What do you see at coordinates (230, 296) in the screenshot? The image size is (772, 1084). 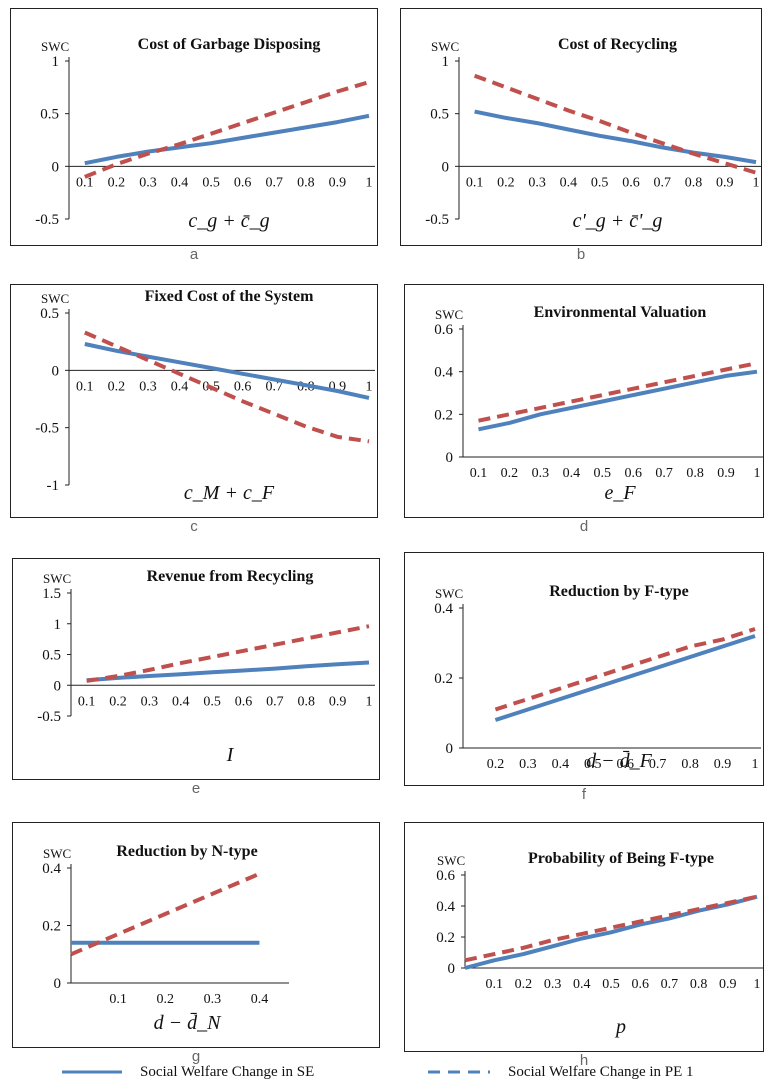 I see `chart-title: Fixed Cost of the System` at bounding box center [230, 296].